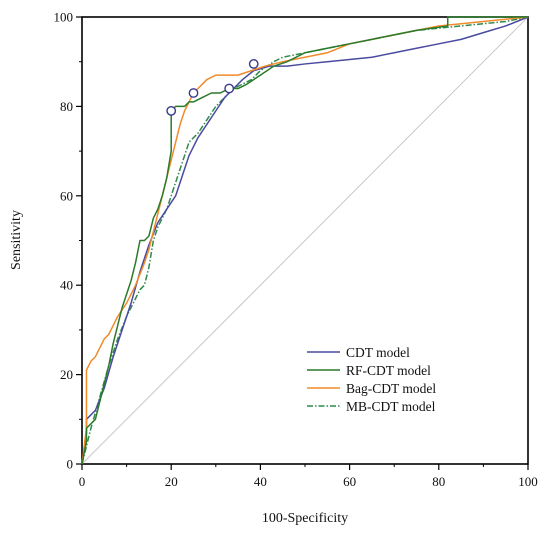  Describe the element at coordinates (438, 481) in the screenshot. I see `x-tick-label: 80` at that location.